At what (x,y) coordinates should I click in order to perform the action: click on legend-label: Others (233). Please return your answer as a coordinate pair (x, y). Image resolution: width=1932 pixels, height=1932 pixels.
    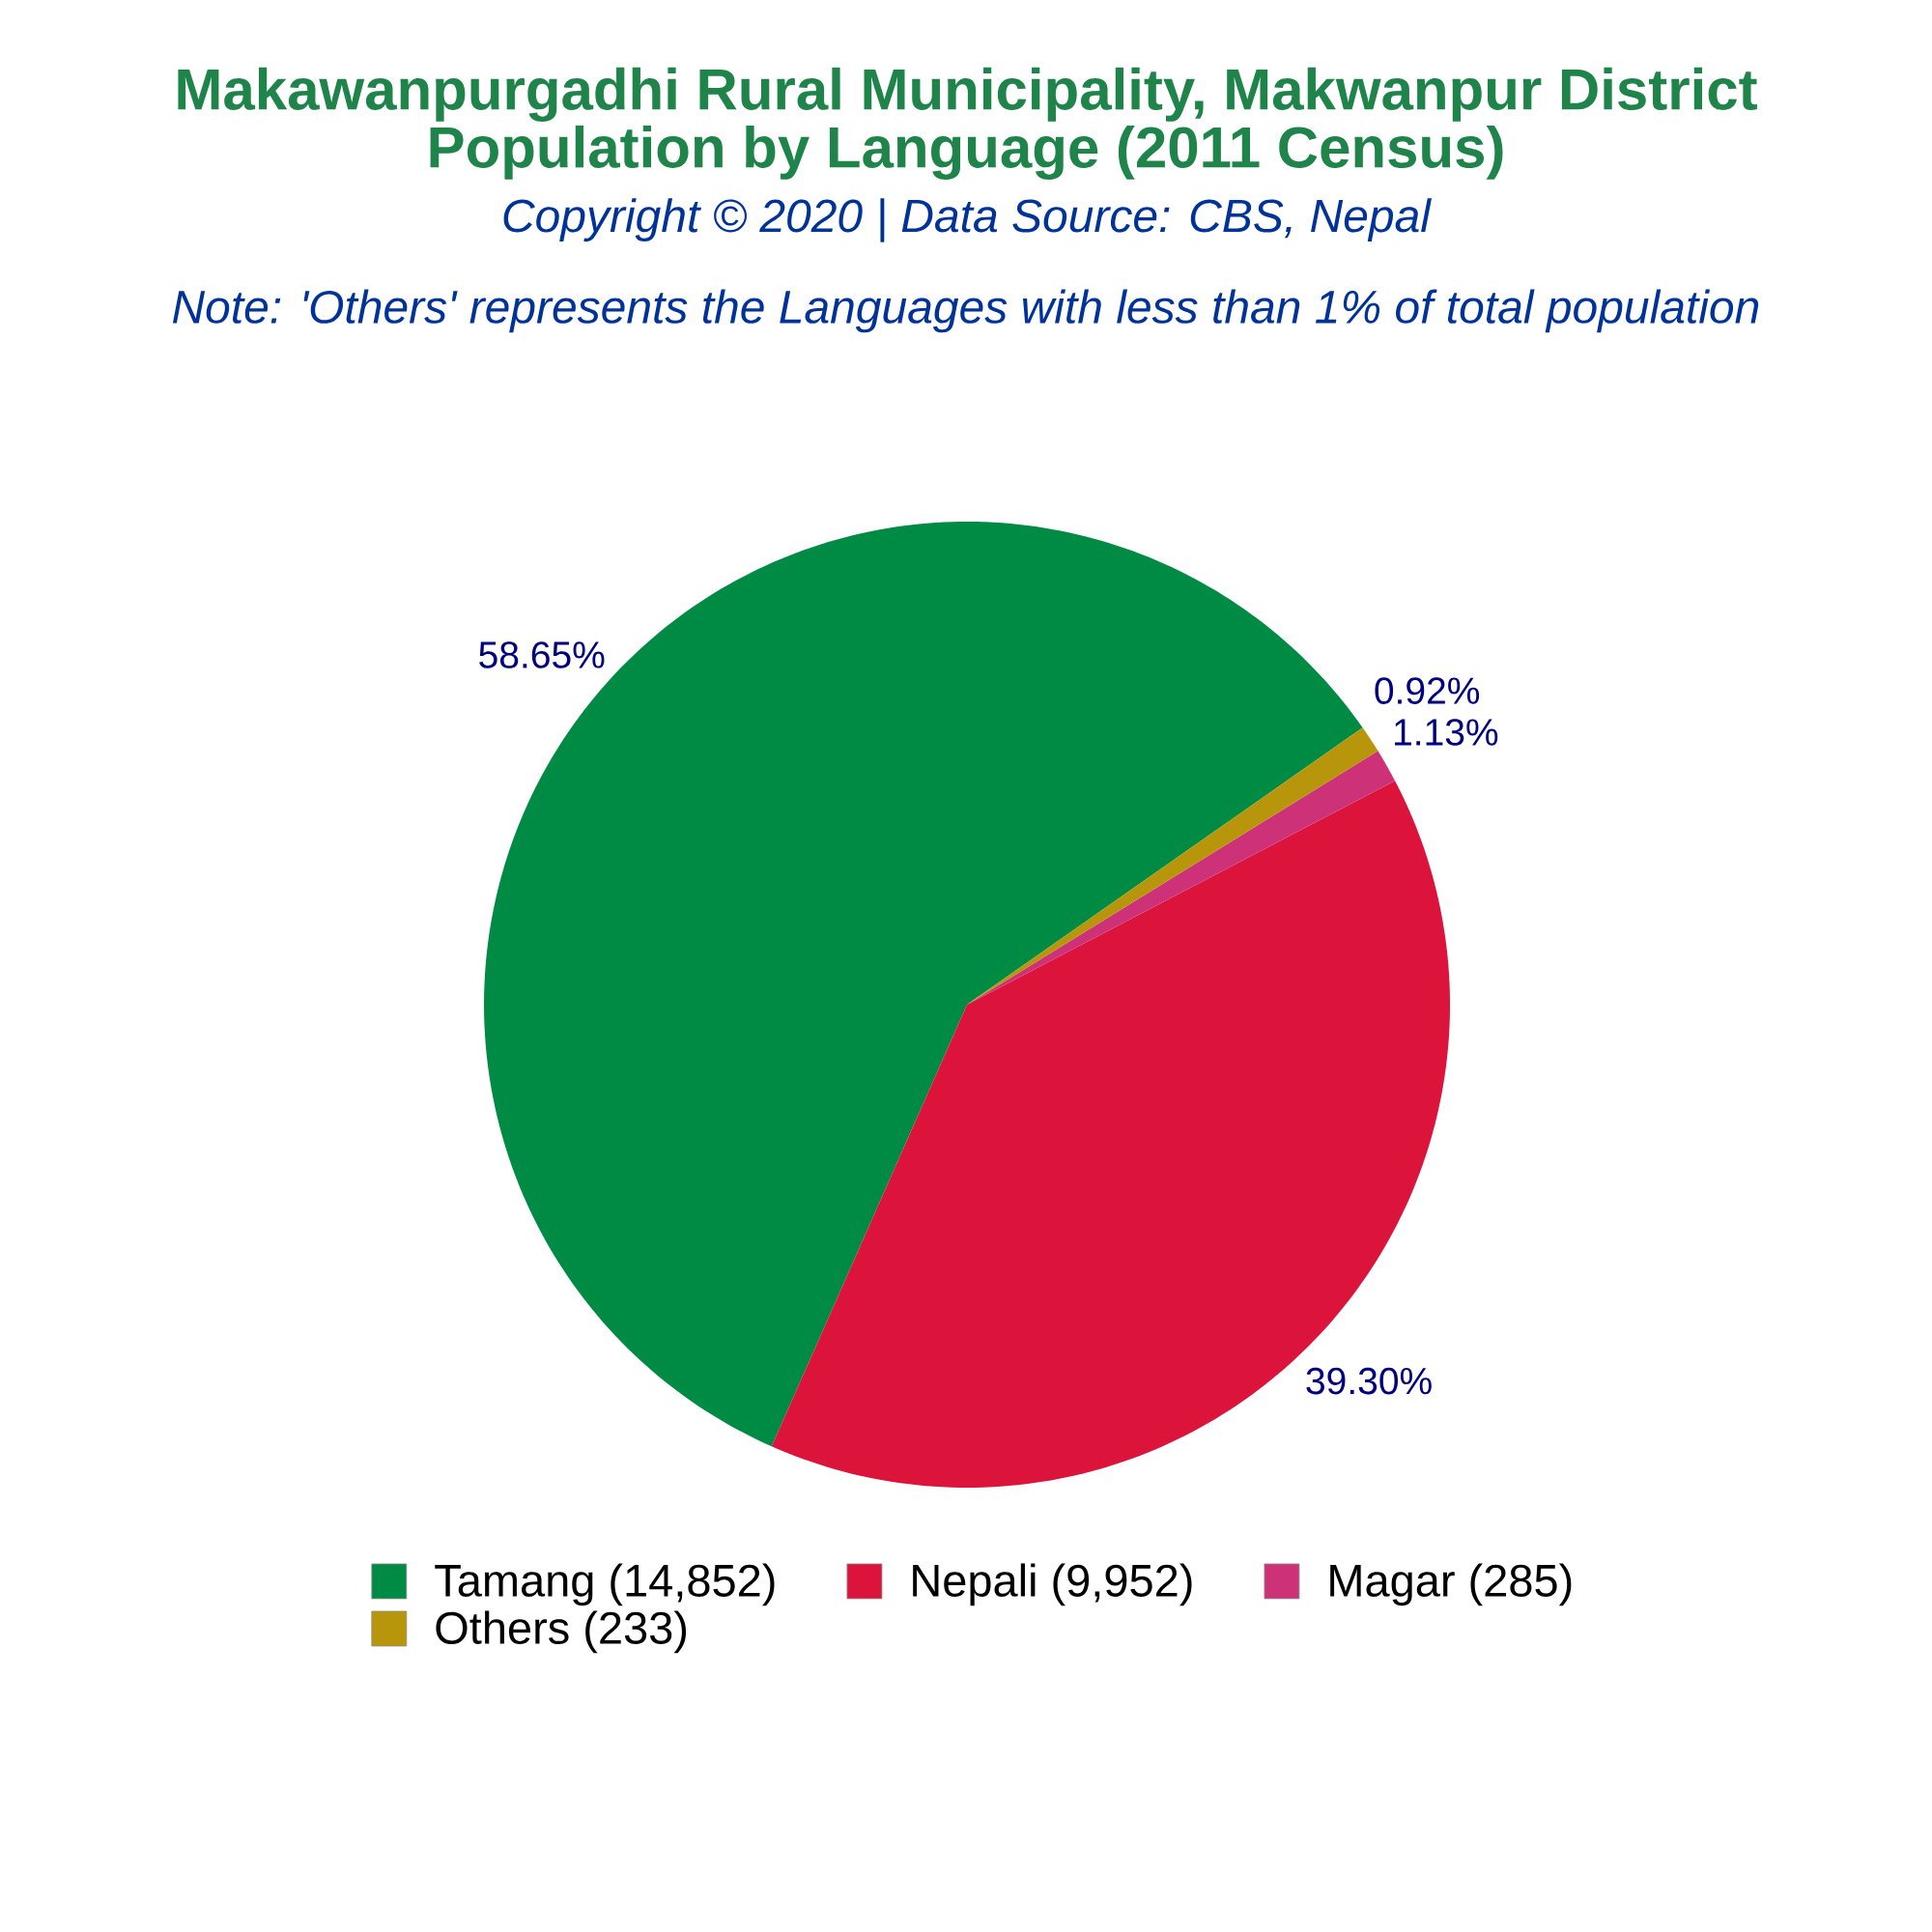
    Looking at the image, I should click on (561, 1632).